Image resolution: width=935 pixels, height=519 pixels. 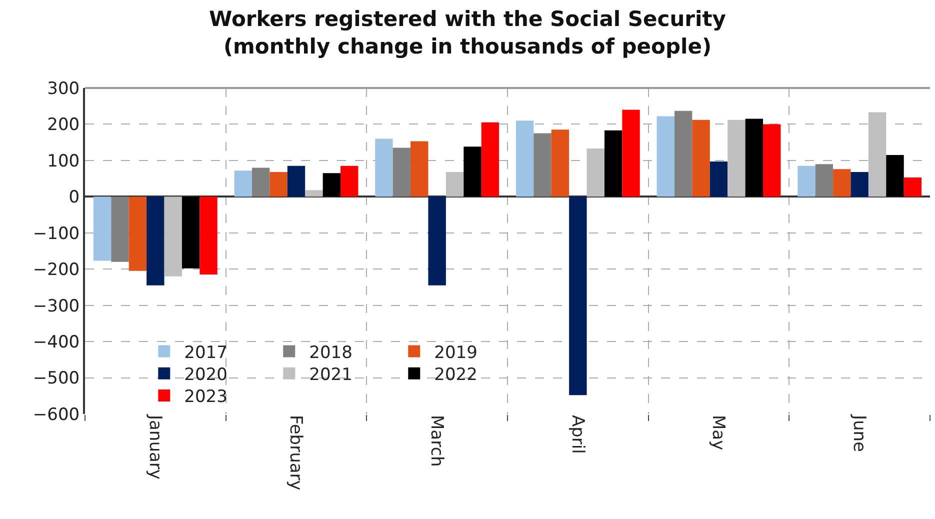 What do you see at coordinates (577, 434) in the screenshot?
I see `x-tick-label: April` at bounding box center [577, 434].